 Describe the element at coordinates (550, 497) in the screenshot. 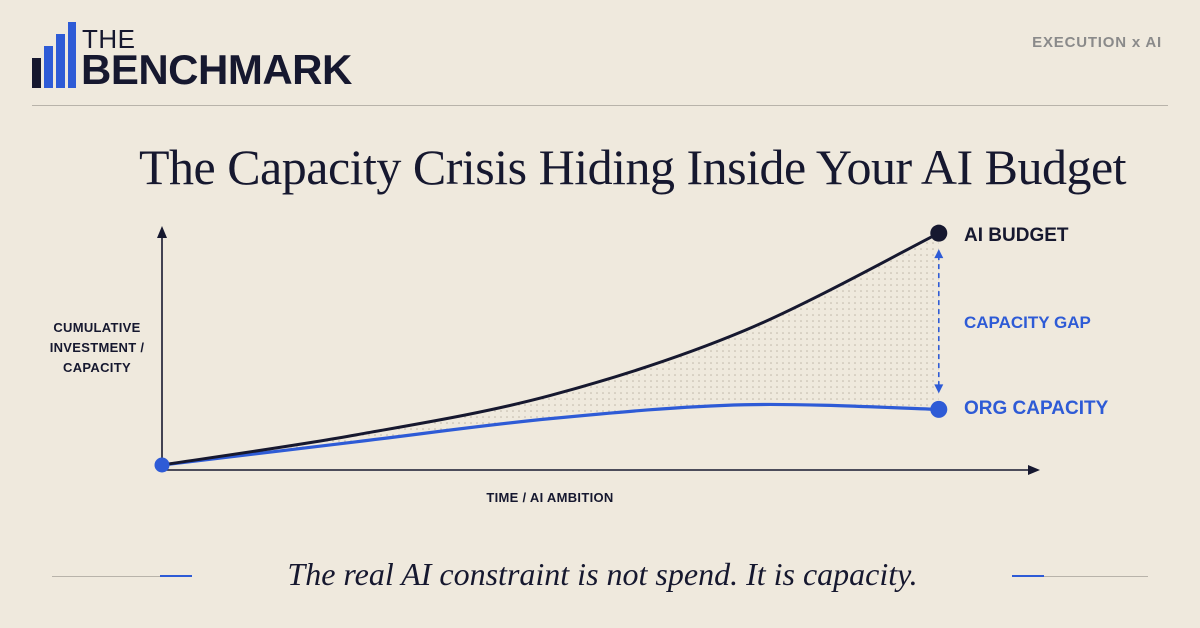

I see `x-axis-label: TIME / AI AMBITION` at that location.